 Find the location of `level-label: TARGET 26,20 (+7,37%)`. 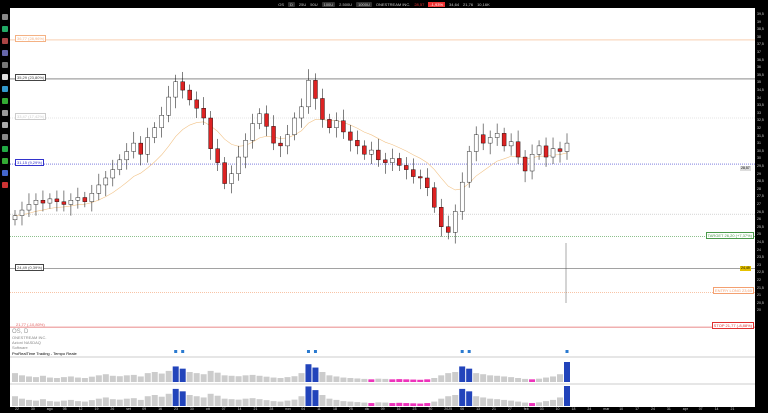

level-label: TARGET 26,20 (+7,37%) is located at coordinates (729, 235).